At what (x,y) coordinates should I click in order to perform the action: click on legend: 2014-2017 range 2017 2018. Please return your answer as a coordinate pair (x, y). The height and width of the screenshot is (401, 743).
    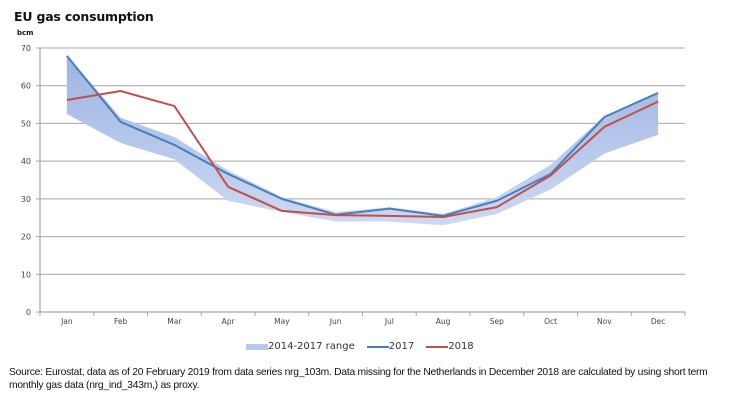
    Looking at the image, I should click on (366, 346).